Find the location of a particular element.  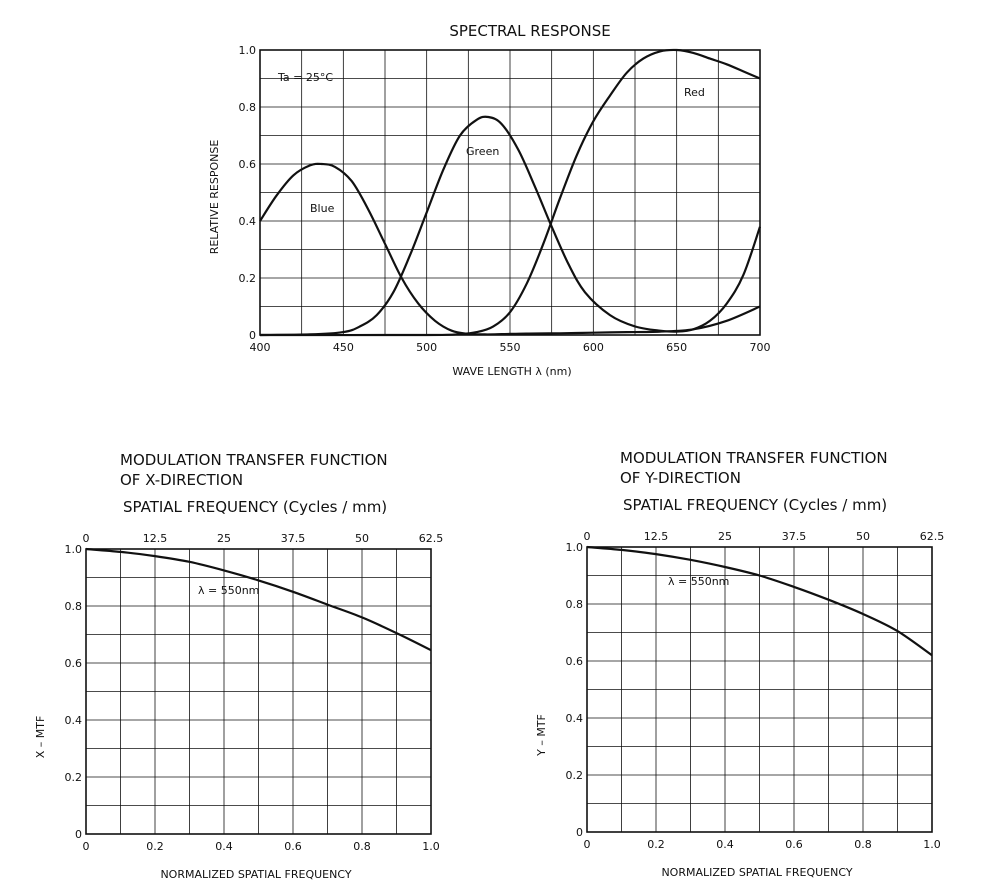

spectral-y-axis-label: RELATIVE RESPONSE is located at coordinates (214, 197).